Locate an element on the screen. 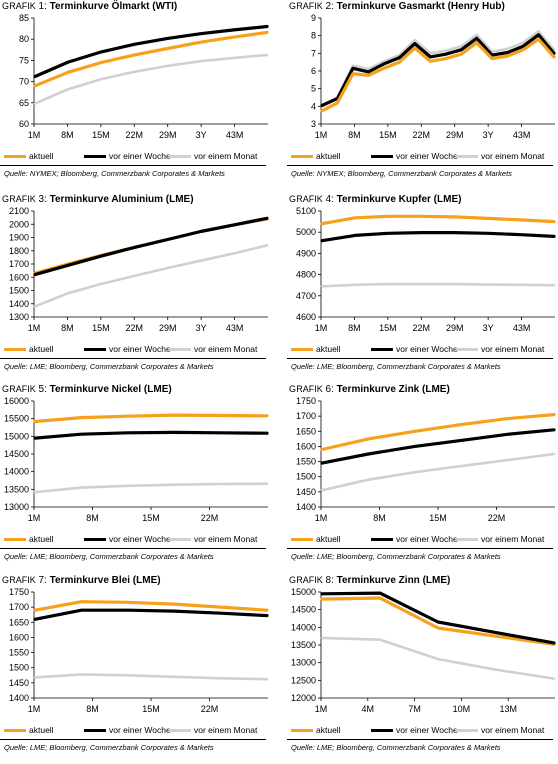 The height and width of the screenshot is (764, 558). y-tick-label: 4600 is located at coordinates (306, 317).